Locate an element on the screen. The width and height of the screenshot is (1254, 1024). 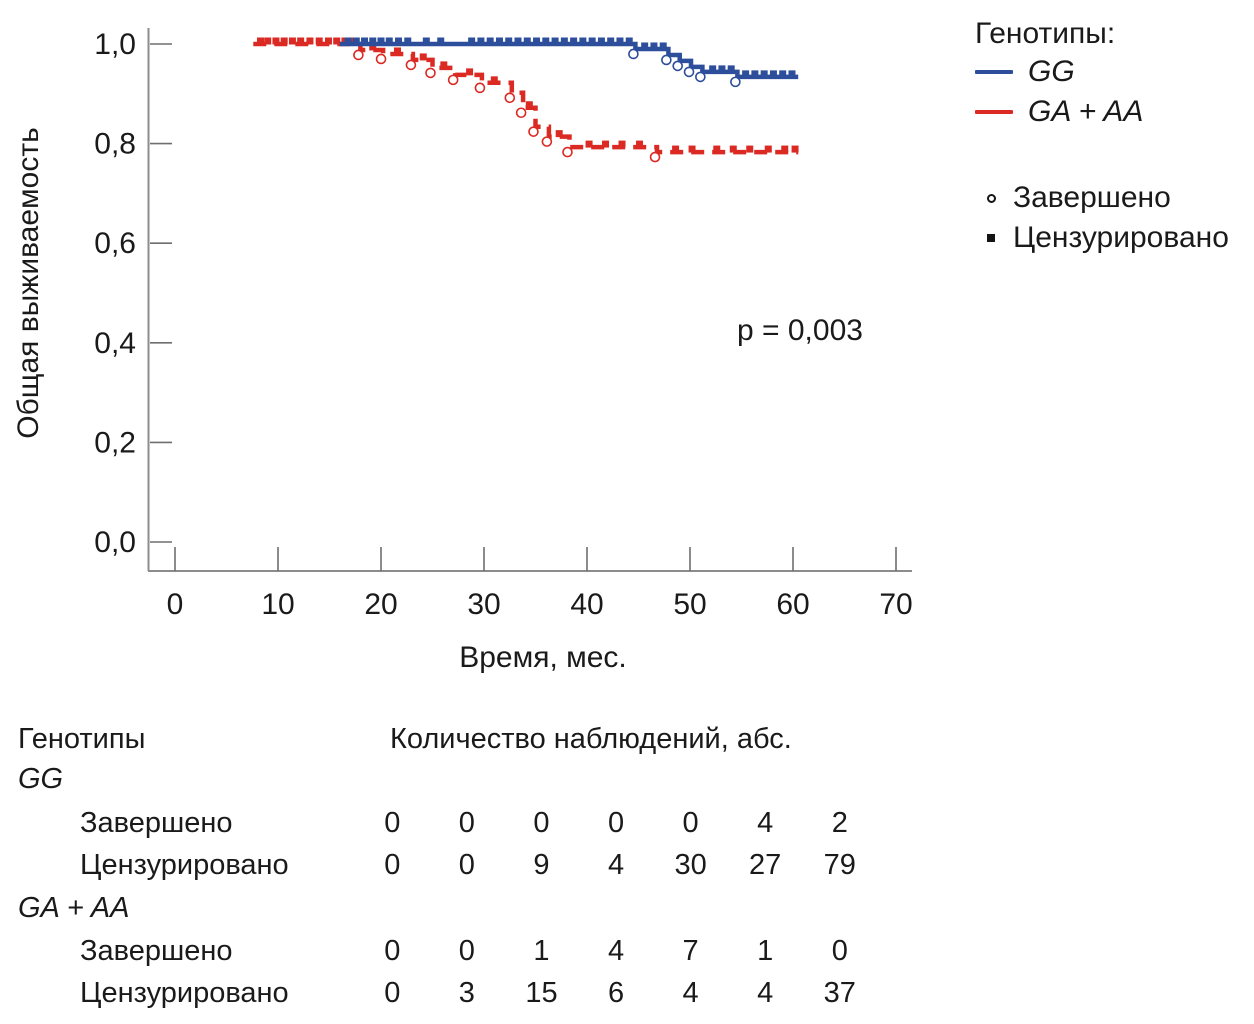
counts-header-title: Количество наблюдений, абс. is located at coordinates (591, 739).